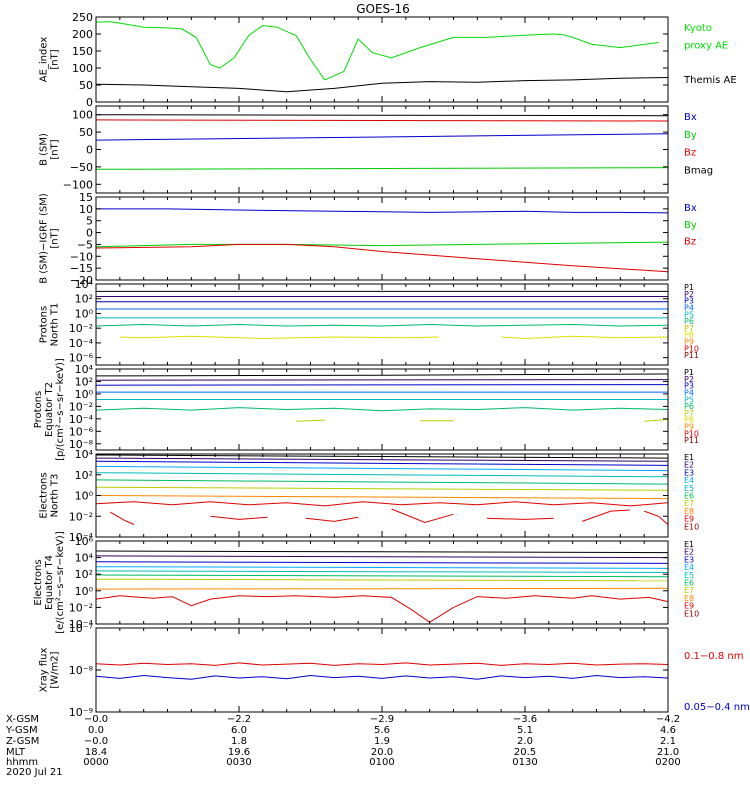 The image size is (750, 800). Describe the element at coordinates (96, 719) in the screenshot. I see `footer-value-0-0: −0.0` at that location.